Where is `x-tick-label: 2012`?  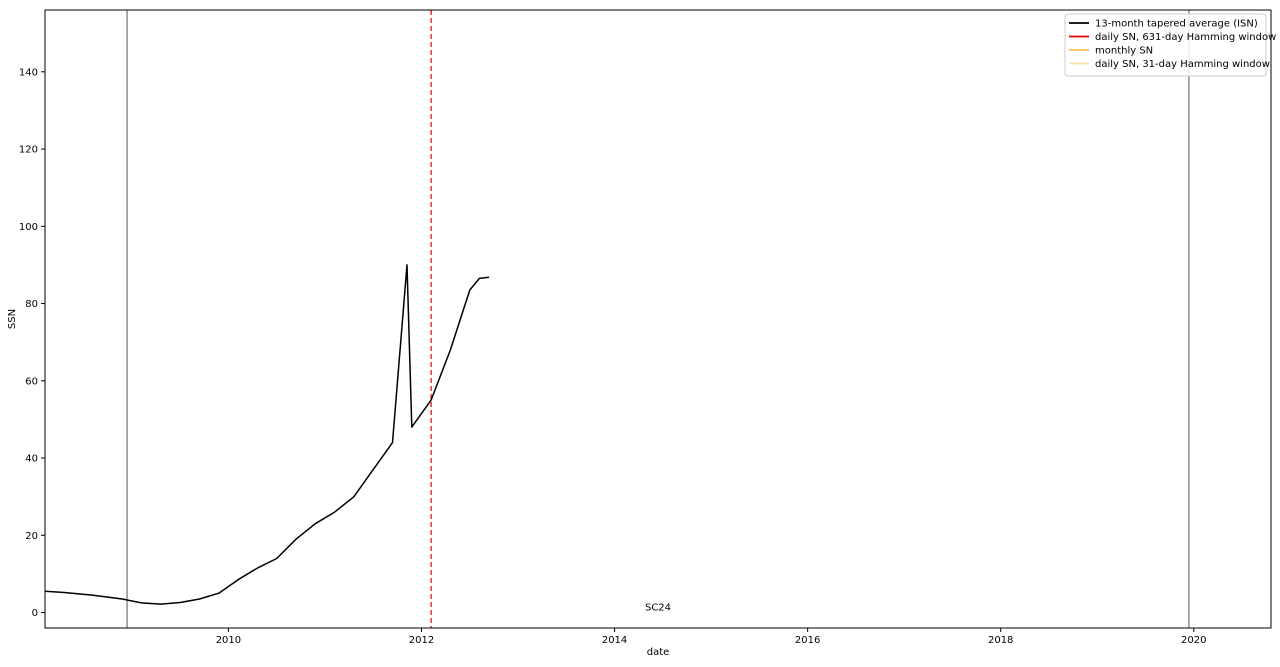
x-tick-label: 2012 is located at coordinates (421, 640).